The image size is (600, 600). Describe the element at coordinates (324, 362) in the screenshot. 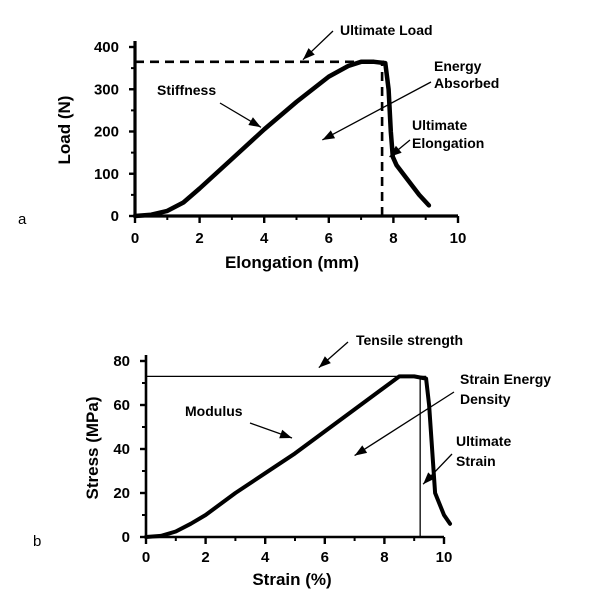

I see `annotation-tensile-strength-arrow-head` at that location.